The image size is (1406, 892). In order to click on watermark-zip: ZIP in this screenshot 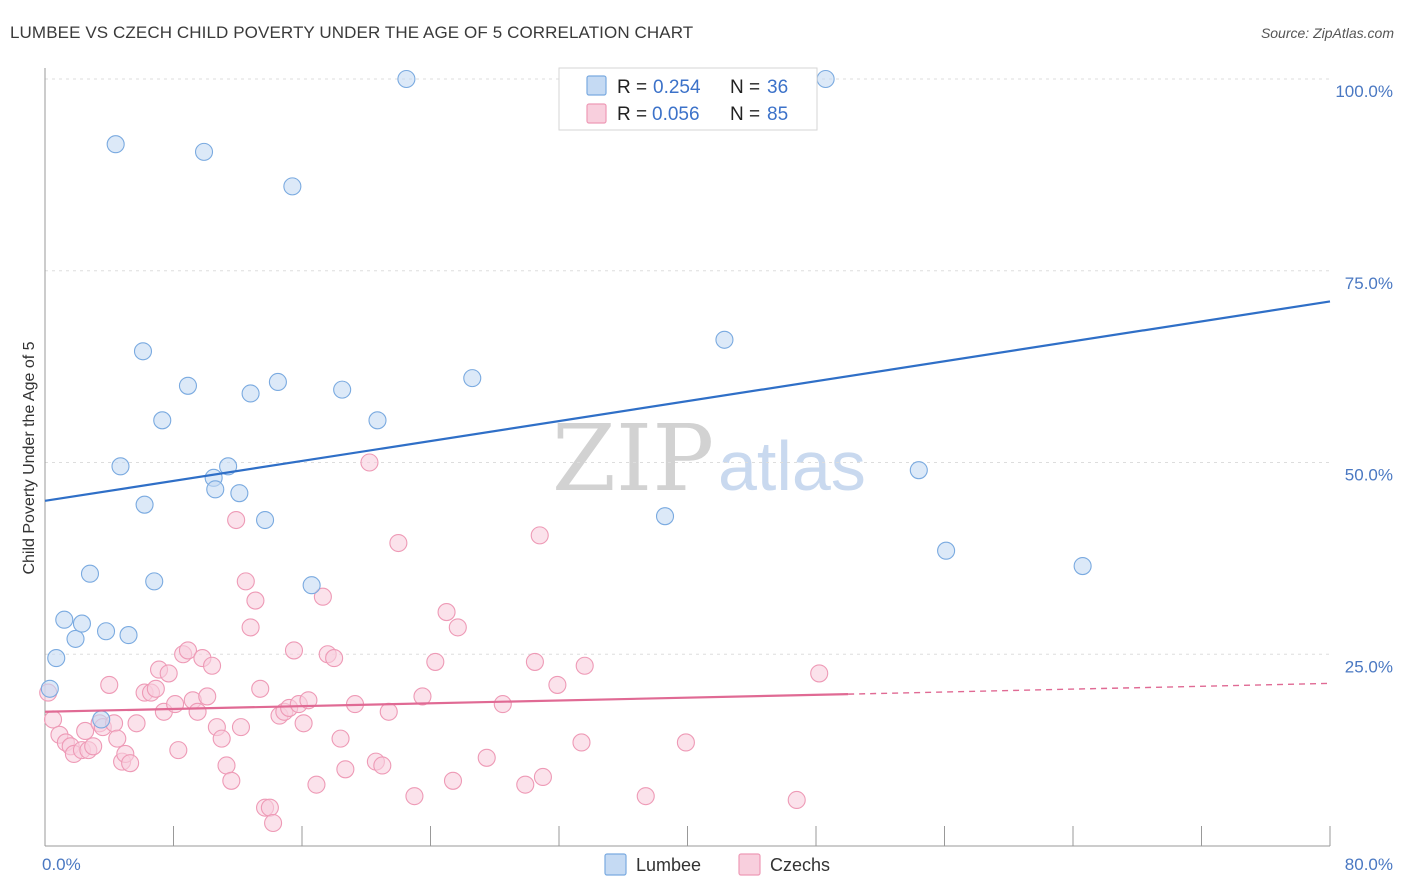, I will do `click(633, 458)`.